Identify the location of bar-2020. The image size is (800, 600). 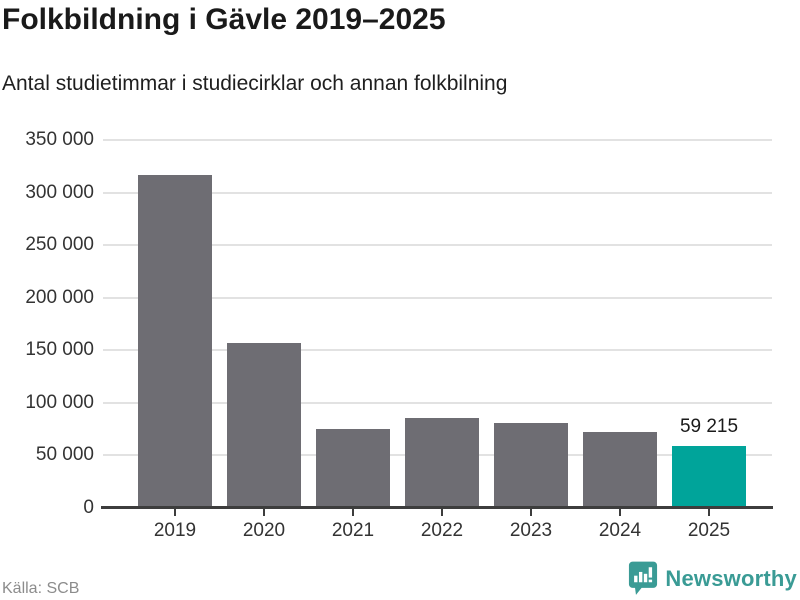
(264, 425).